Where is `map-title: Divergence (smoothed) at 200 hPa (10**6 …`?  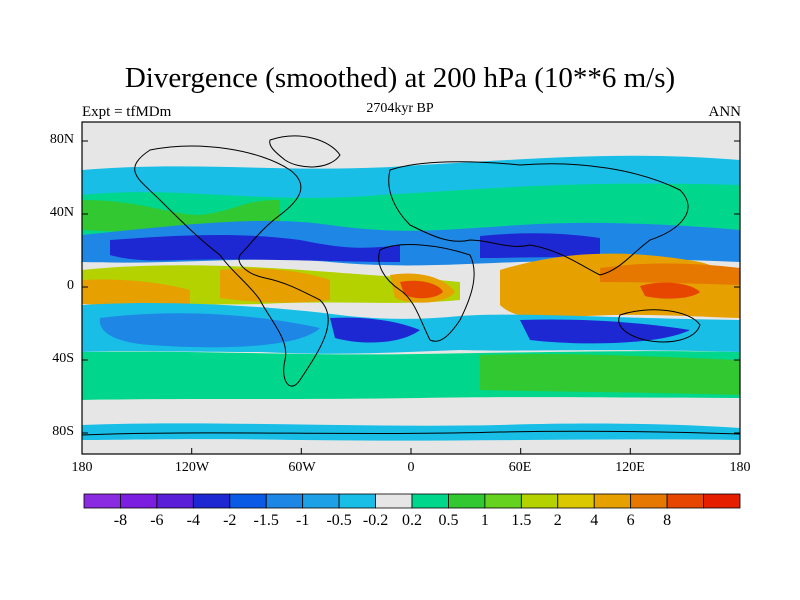 map-title: Divergence (smoothed) at 200 hPa (10**6 … is located at coordinates (400, 78).